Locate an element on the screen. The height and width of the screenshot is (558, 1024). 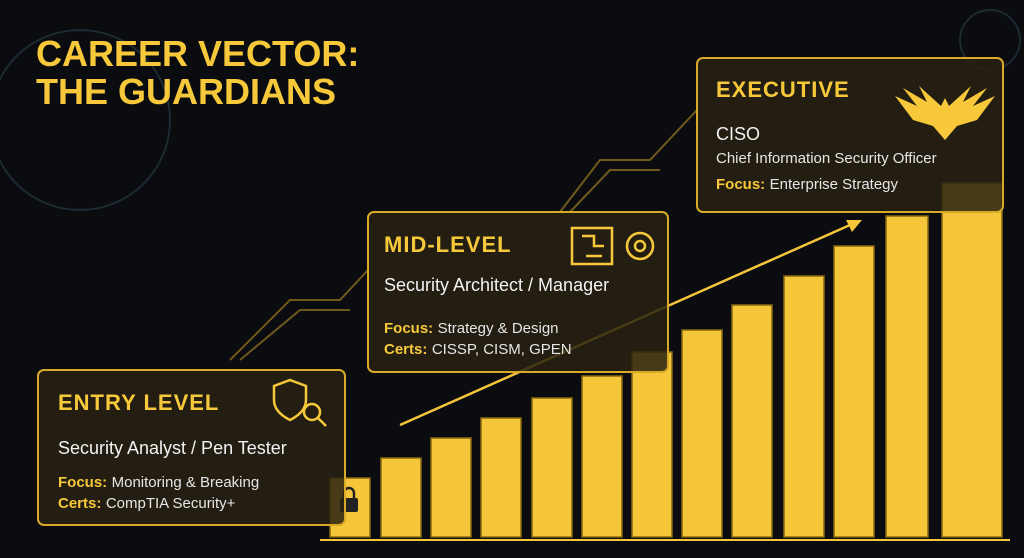
card-detail: Focus: Monitoring & Breaking is located at coordinates (158, 482).